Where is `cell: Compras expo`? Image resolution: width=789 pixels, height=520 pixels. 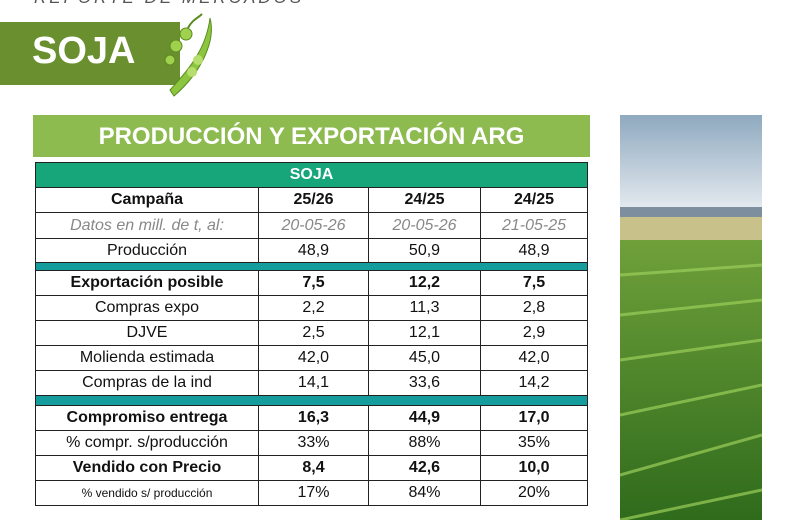 cell: Compras expo is located at coordinates (147, 308).